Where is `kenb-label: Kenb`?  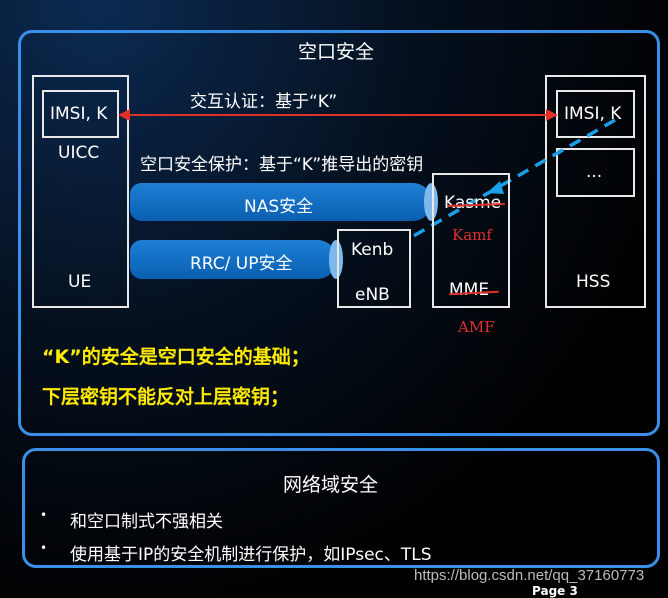 kenb-label: Kenb is located at coordinates (372, 250).